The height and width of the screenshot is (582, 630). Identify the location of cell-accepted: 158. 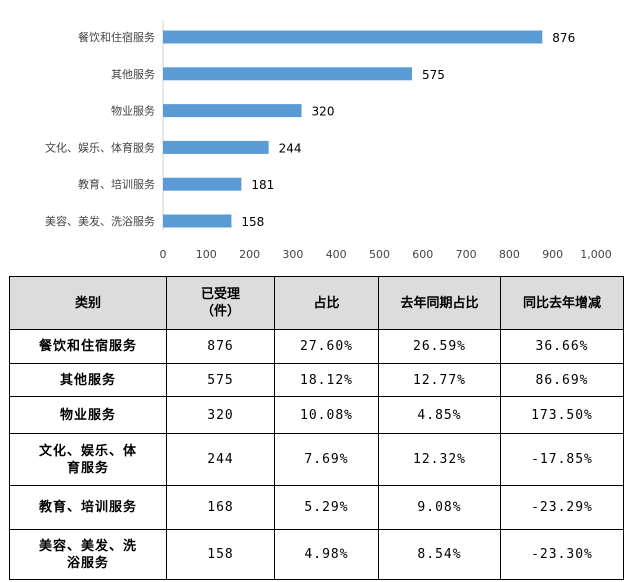
(220, 554).